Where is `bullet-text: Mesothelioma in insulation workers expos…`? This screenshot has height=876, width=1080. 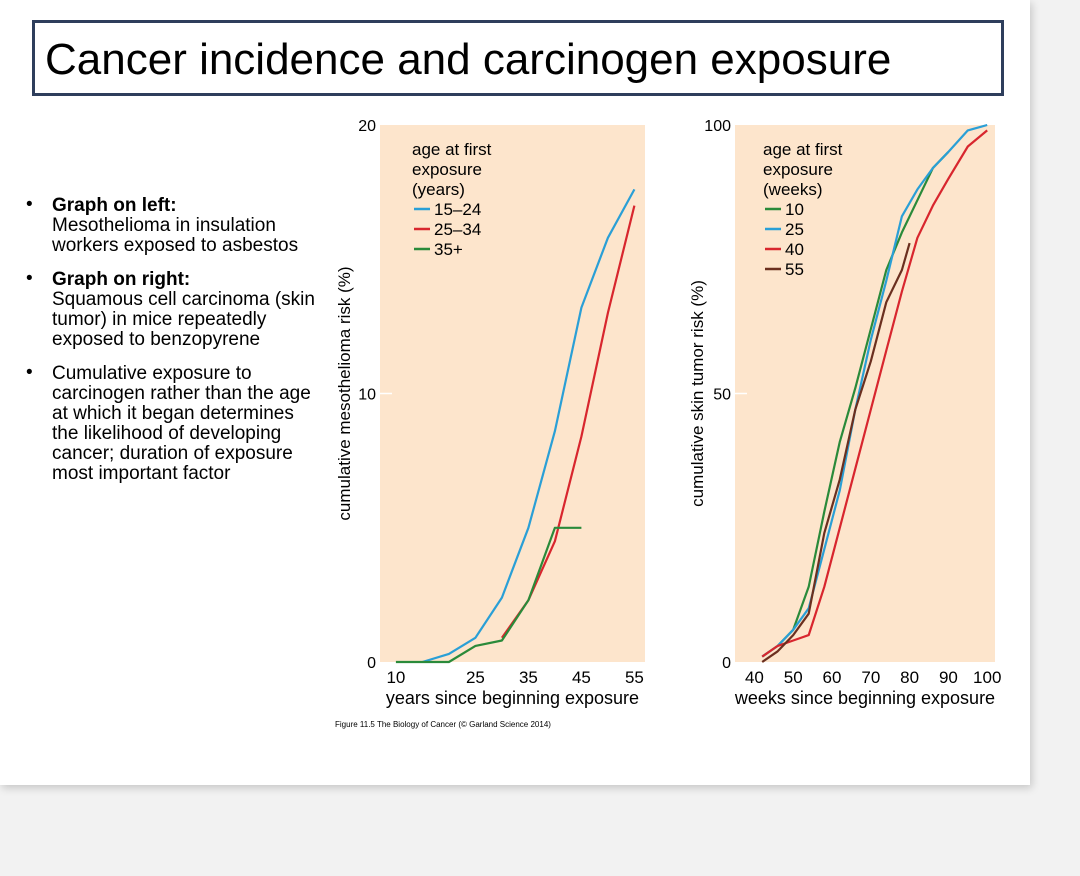
bullet-text: Mesothelioma in insulation workers expos… is located at coordinates (175, 235).